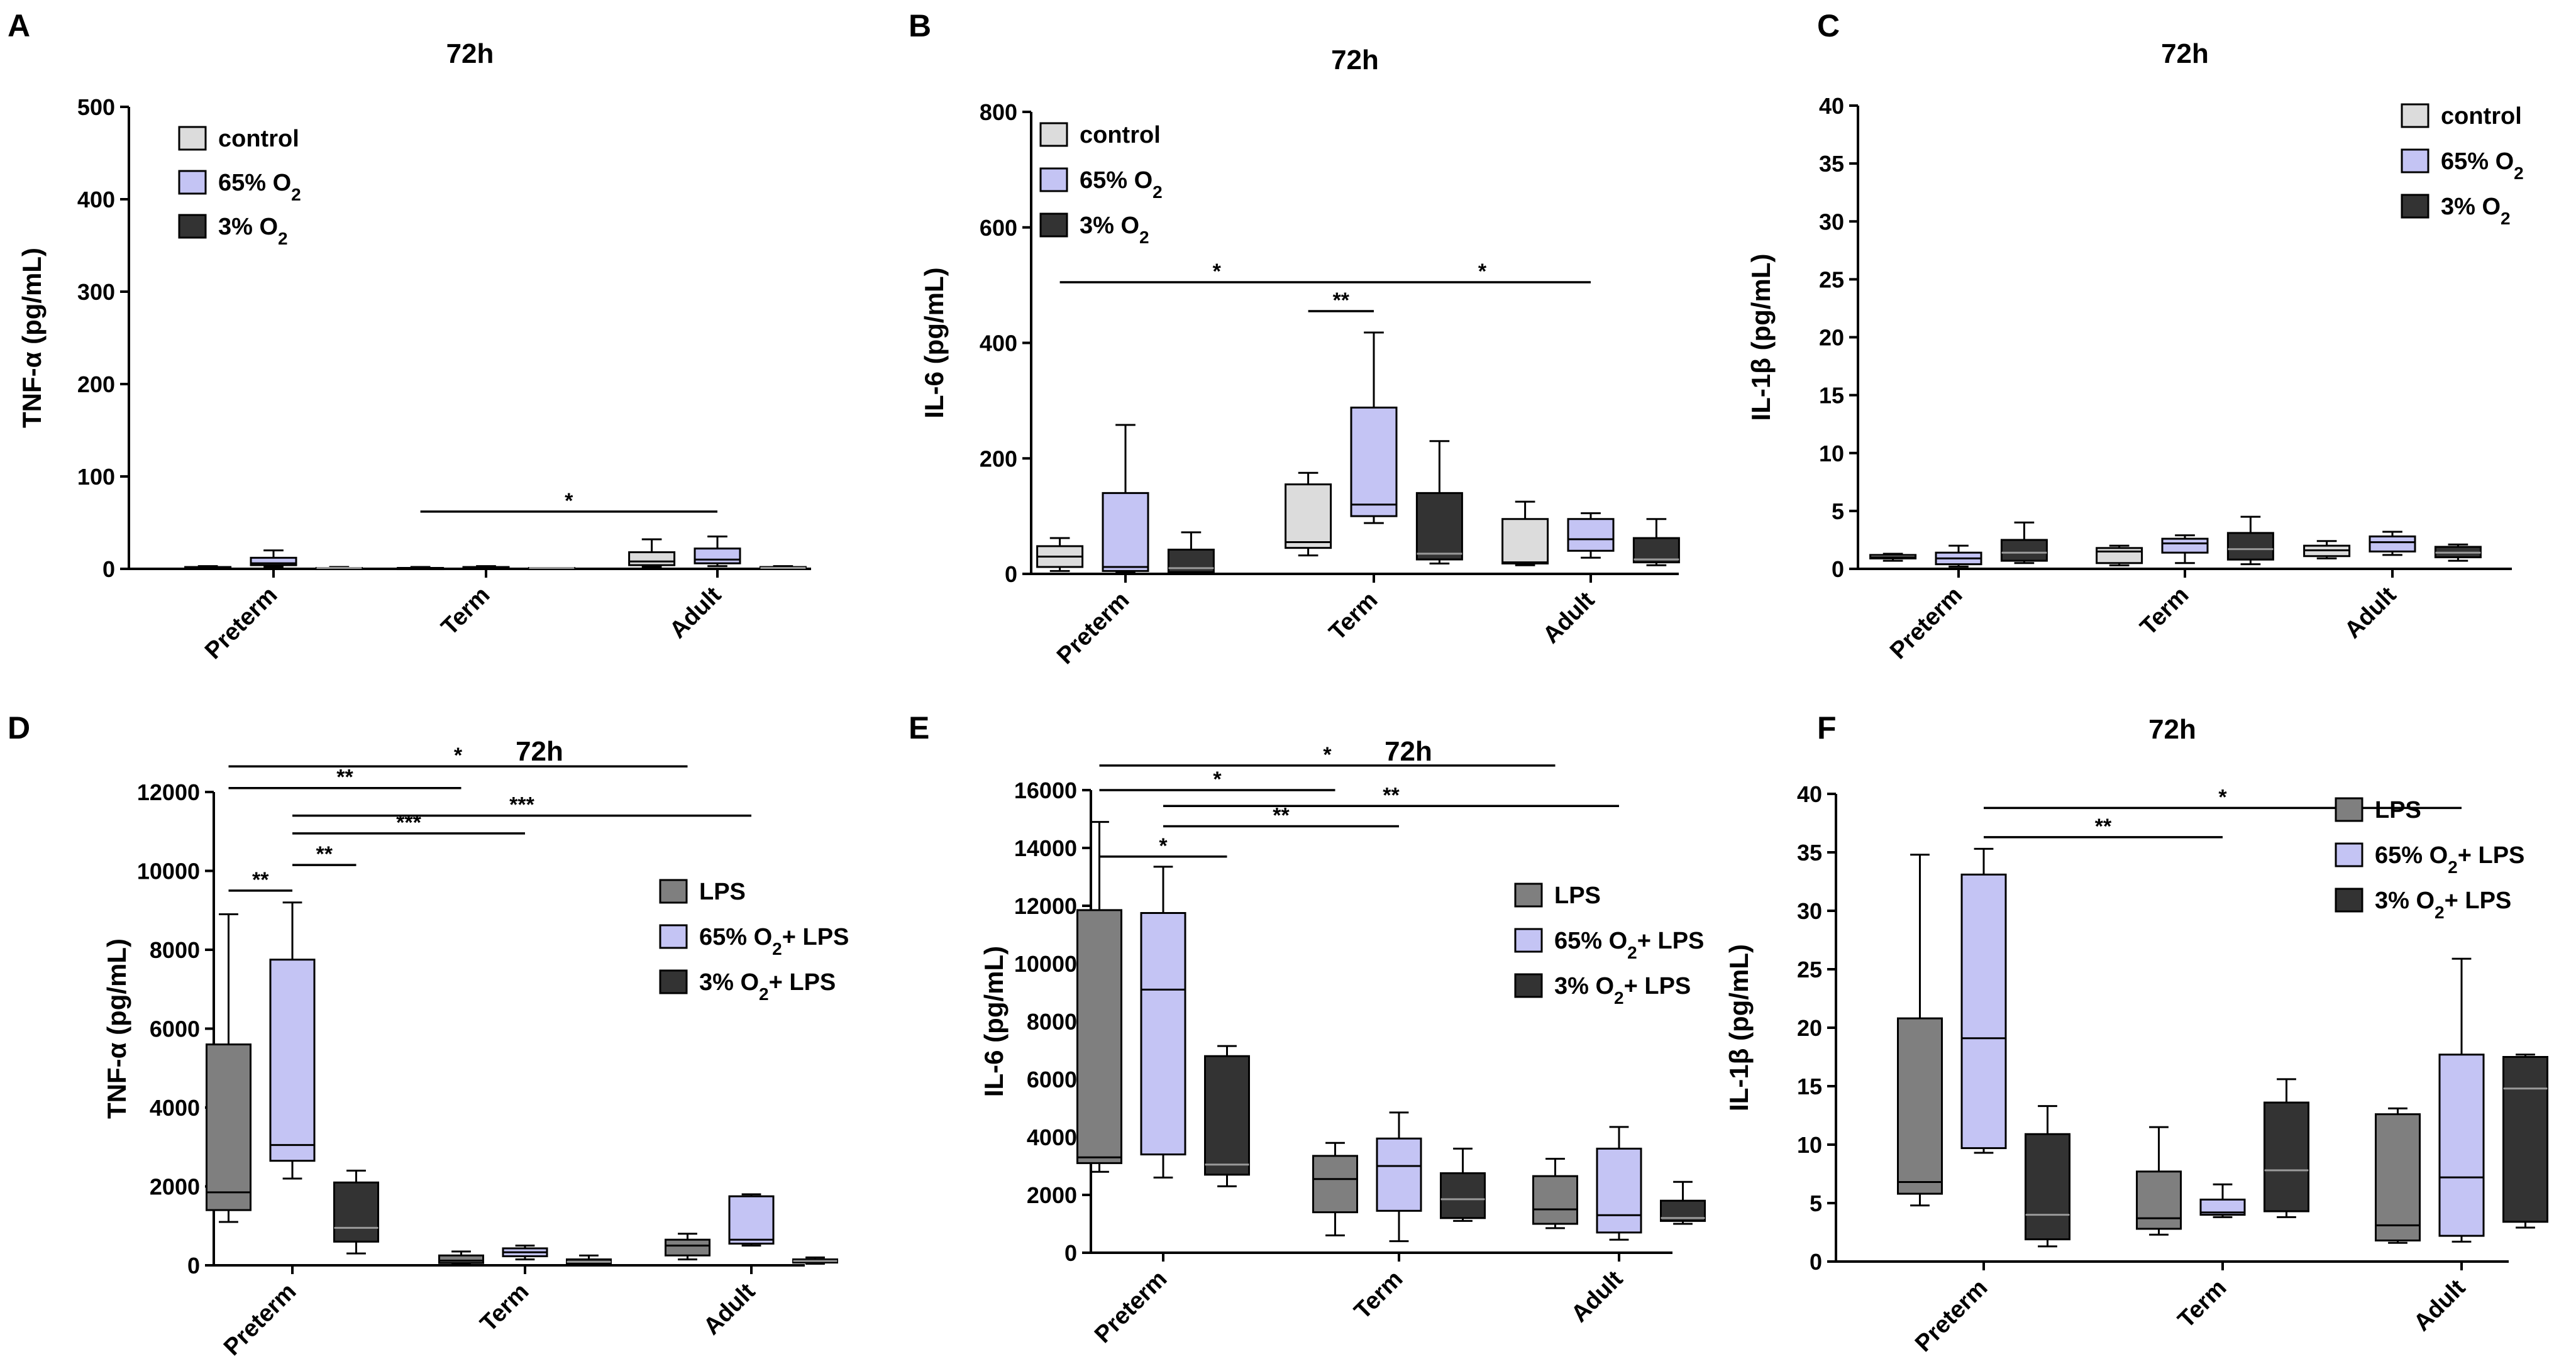 This screenshot has width=2576, height=1364. What do you see at coordinates (1052, 1079) in the screenshot?
I see `y-tick-label: 6000` at bounding box center [1052, 1079].